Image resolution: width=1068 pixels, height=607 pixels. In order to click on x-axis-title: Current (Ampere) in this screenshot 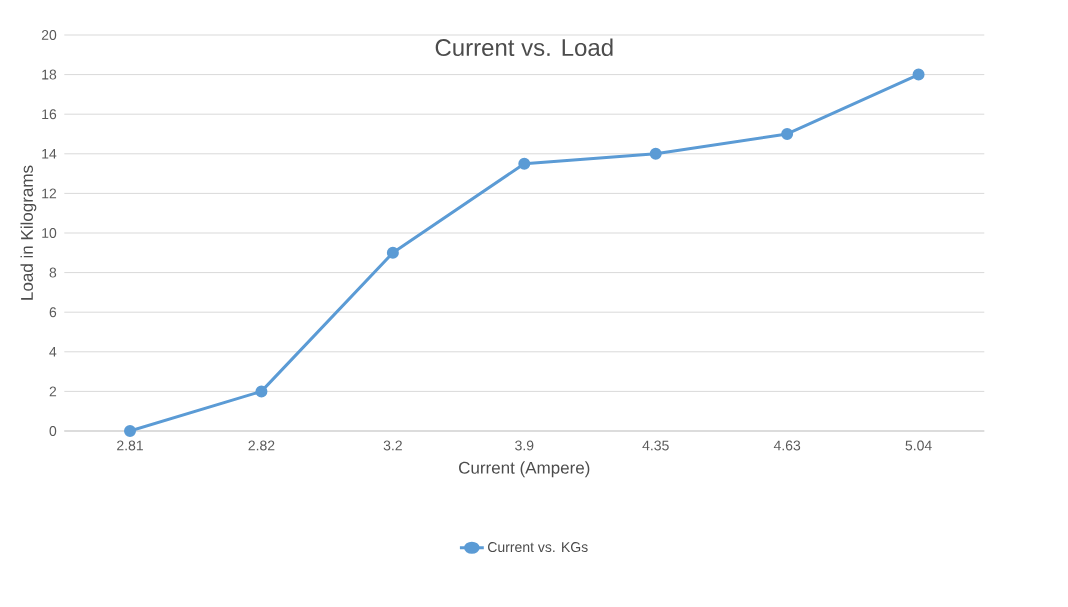, I will do `click(524, 469)`.